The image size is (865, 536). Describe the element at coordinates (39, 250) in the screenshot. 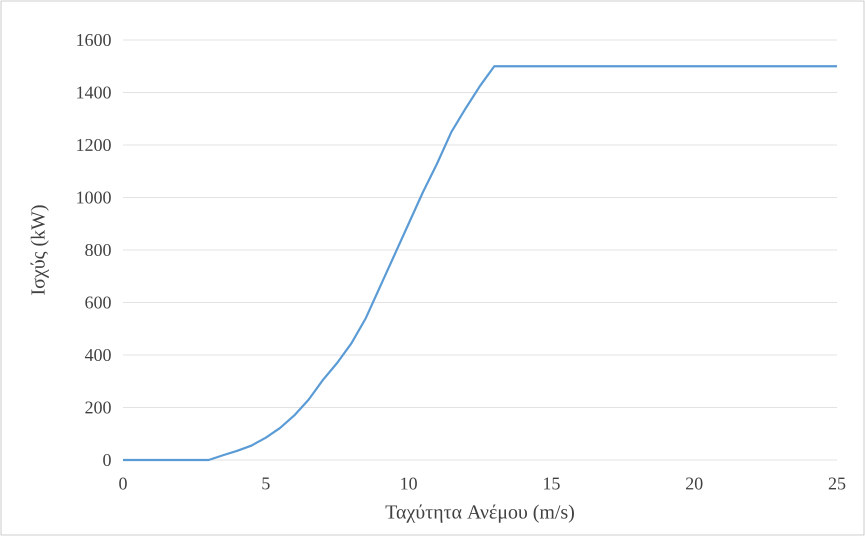

I see `y-axis-title: Ισχύς (kW)` at that location.